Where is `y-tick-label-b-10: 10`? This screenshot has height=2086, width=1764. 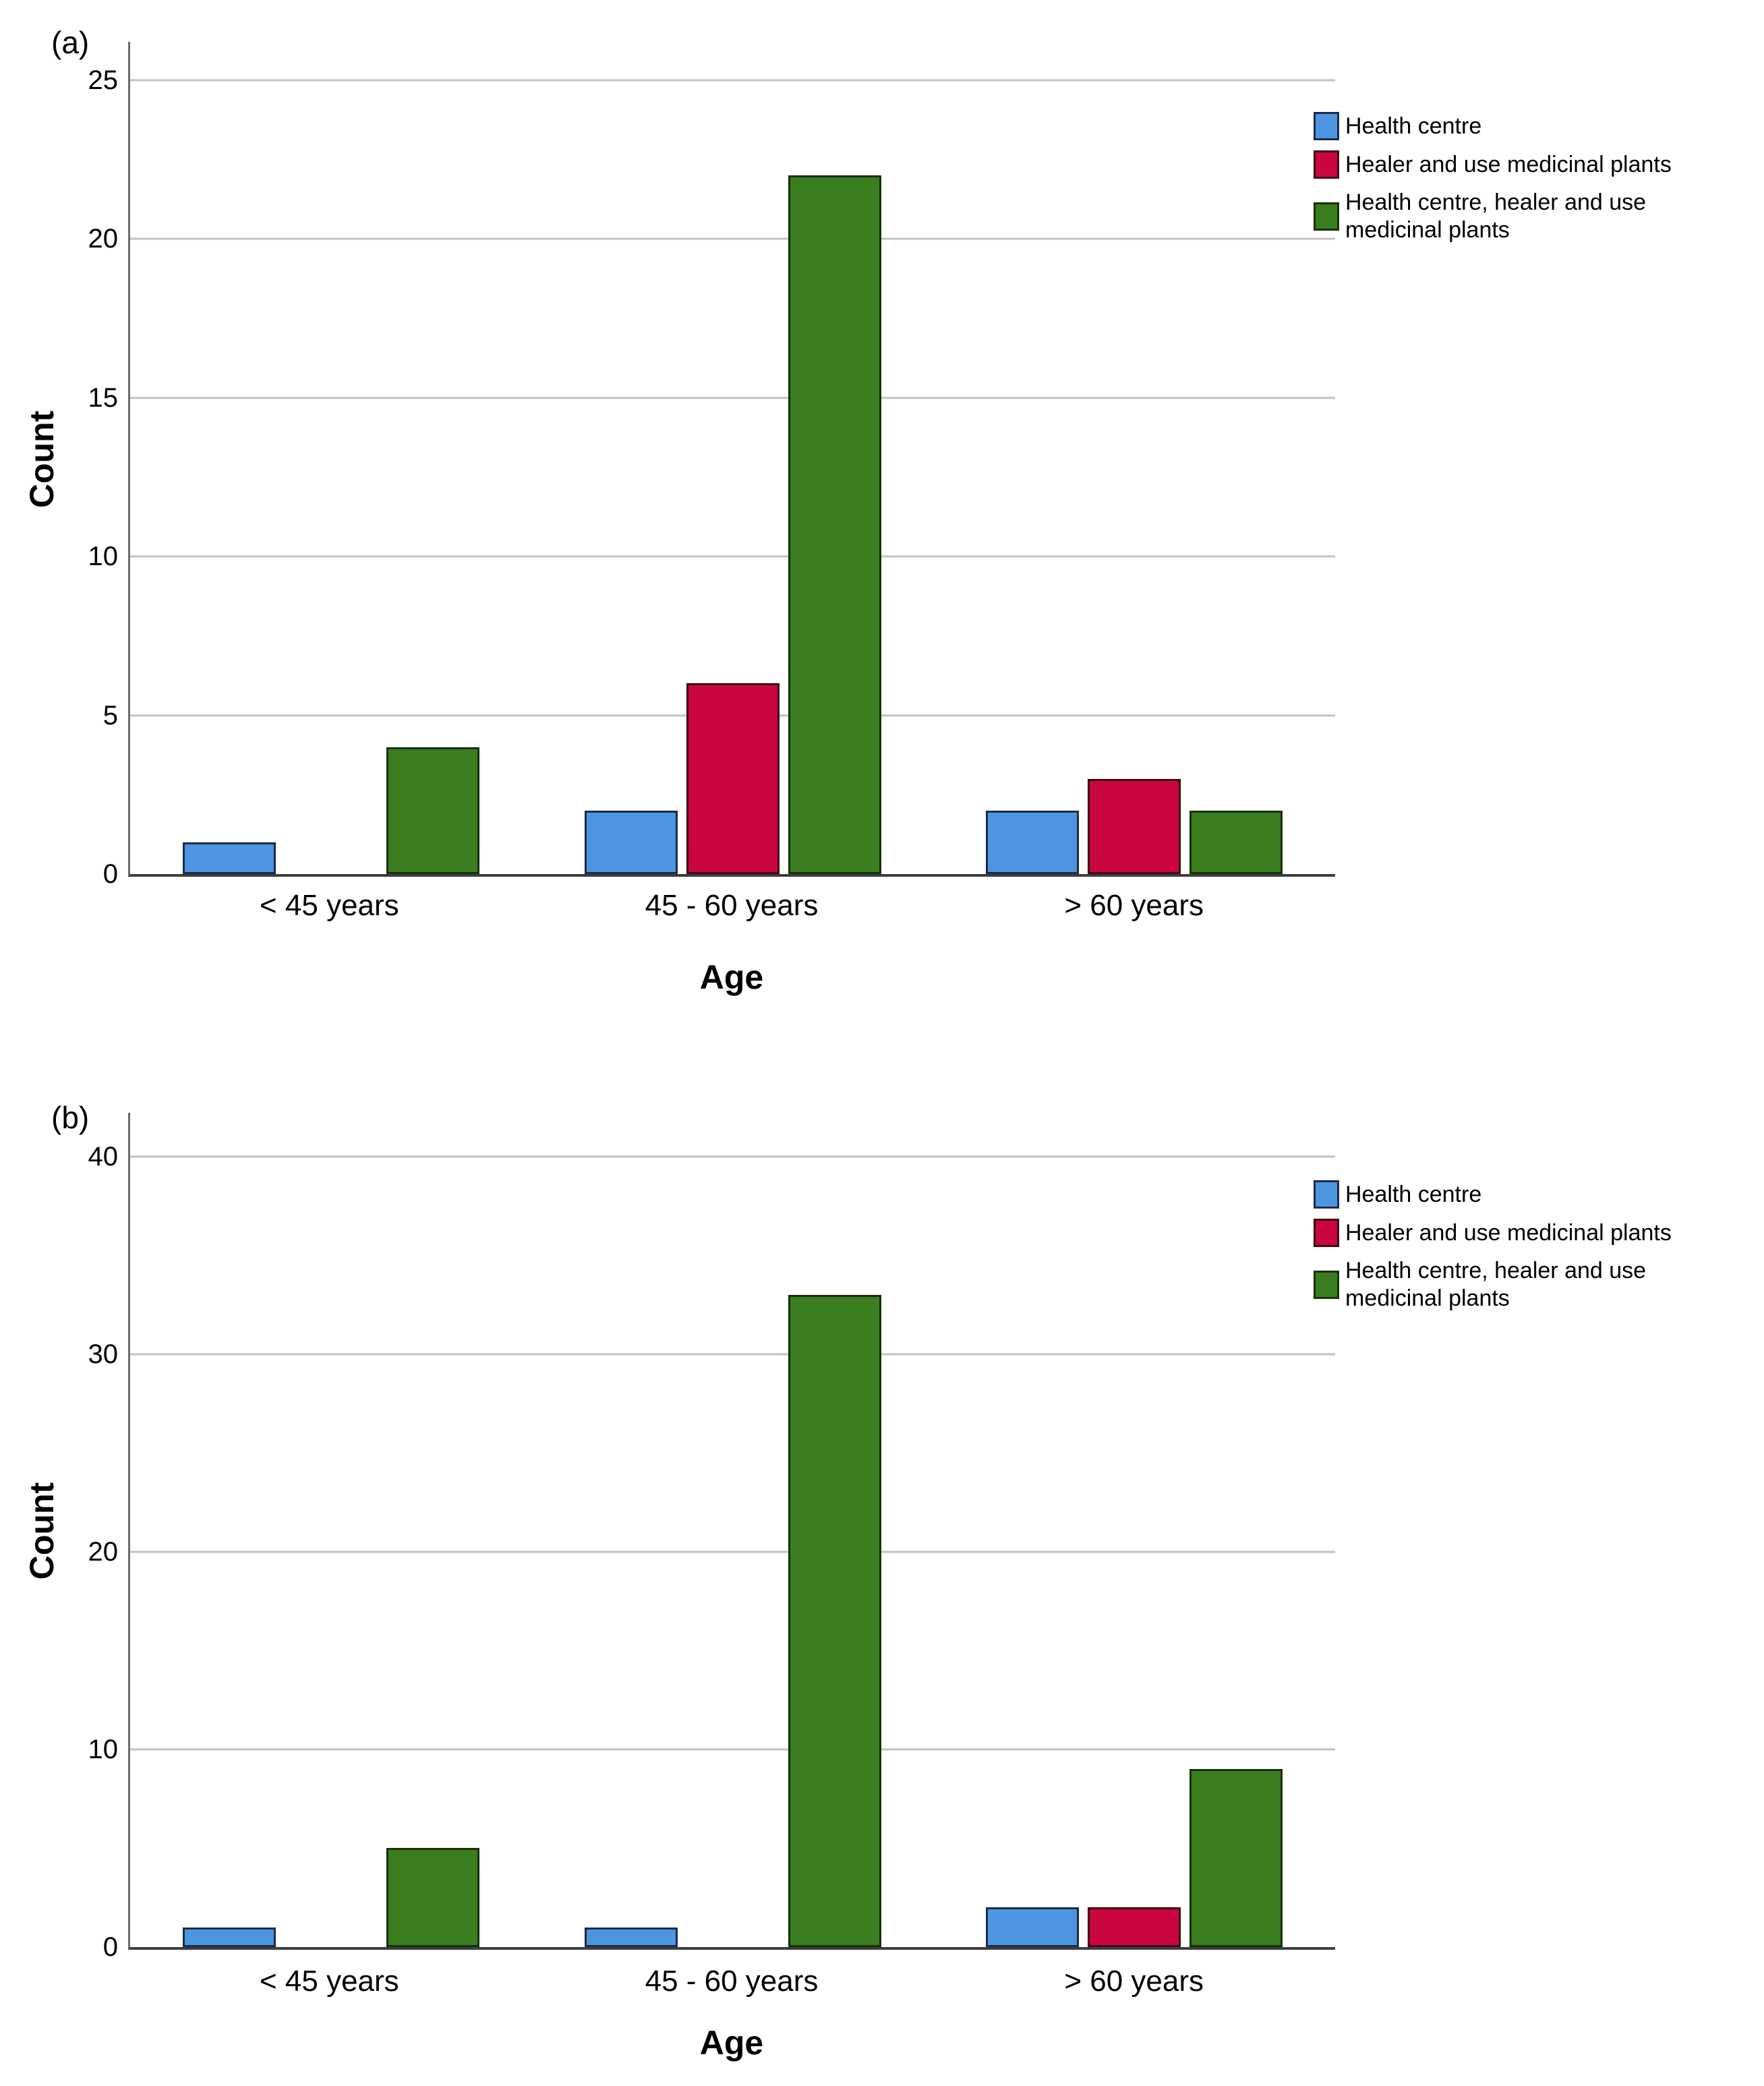 y-tick-label-b-10: 10 is located at coordinates (103, 1749).